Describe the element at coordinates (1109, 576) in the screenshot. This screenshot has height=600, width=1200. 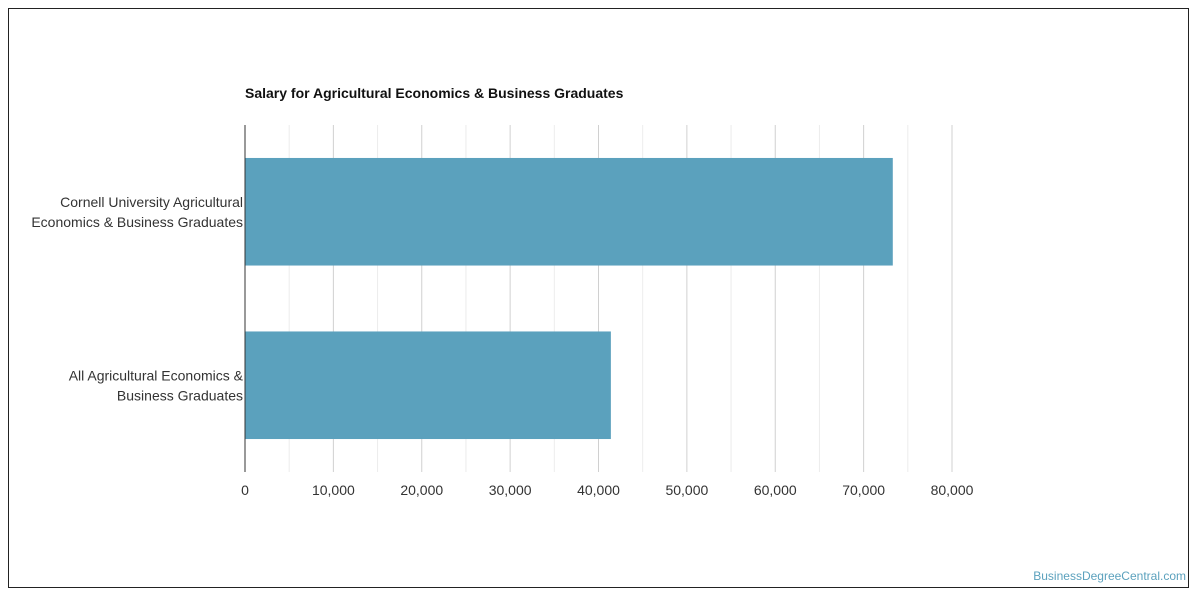
I see `watermark-link: BusinessDegreeCentral.com` at that location.